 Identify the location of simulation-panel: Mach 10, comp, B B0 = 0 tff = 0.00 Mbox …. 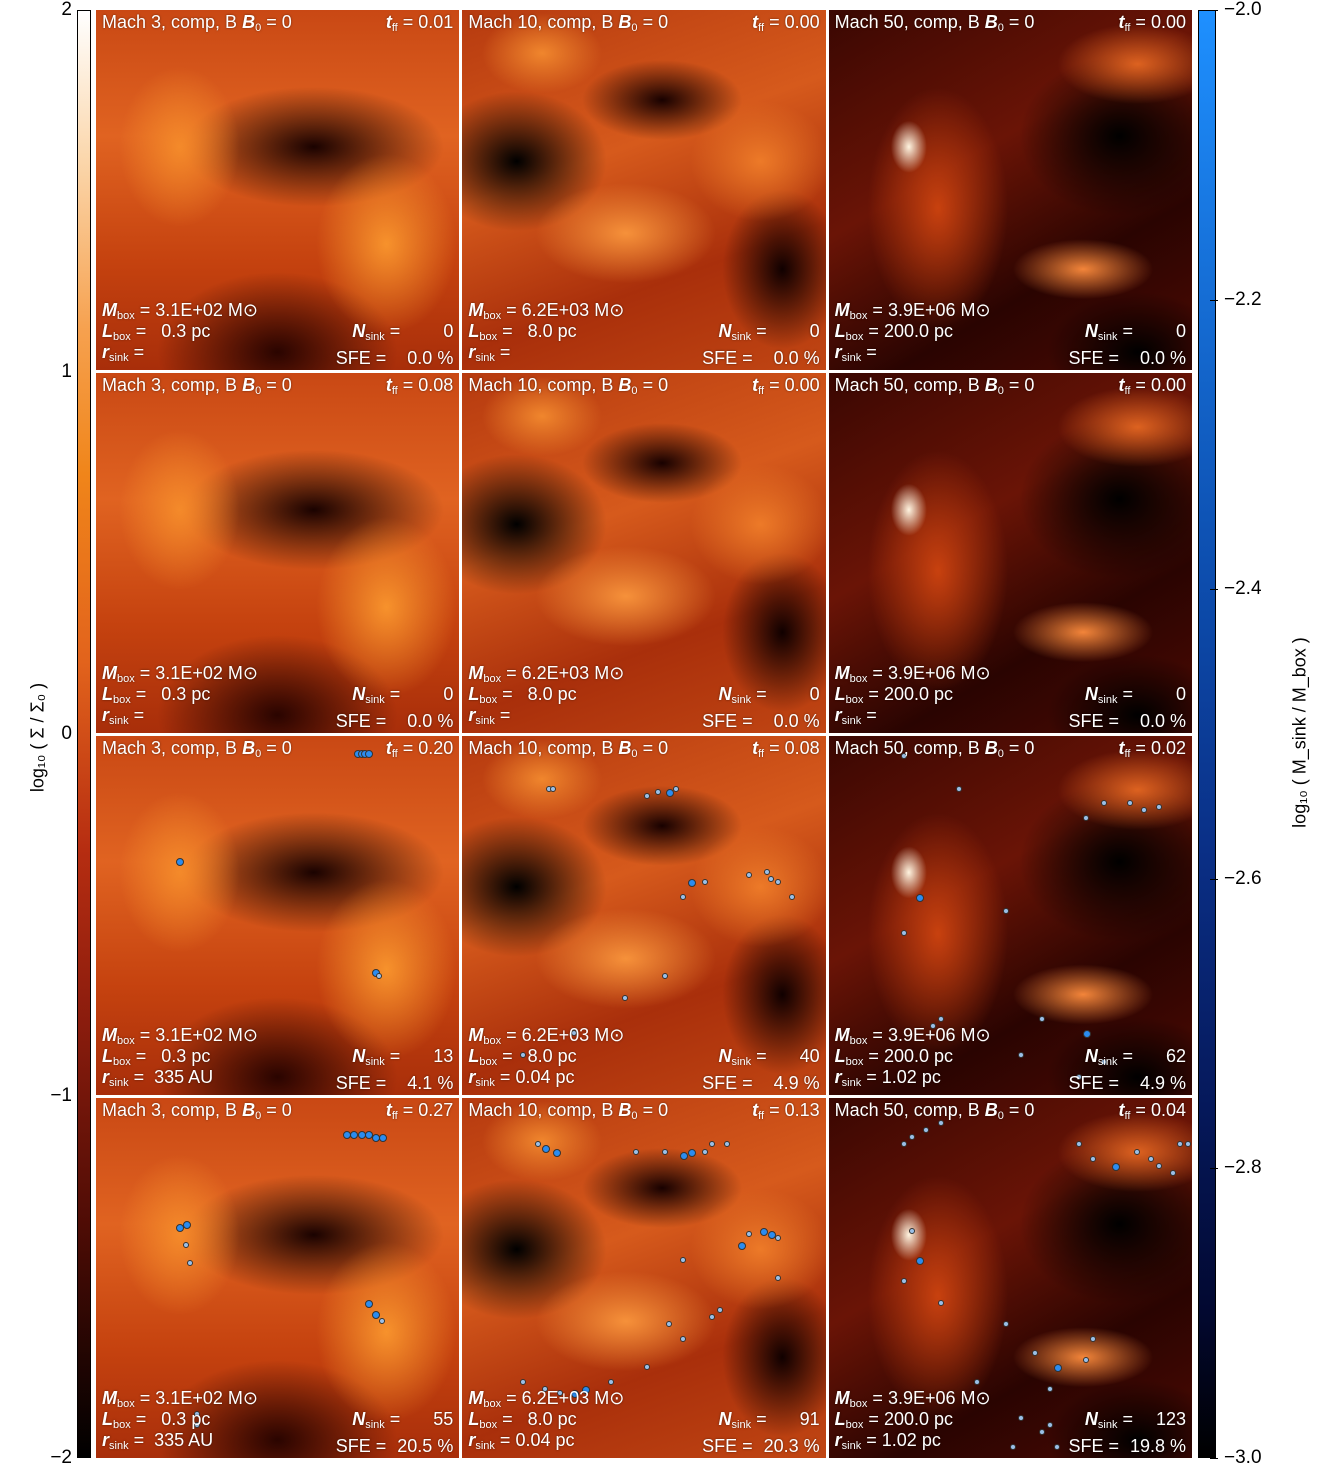
(643, 553).